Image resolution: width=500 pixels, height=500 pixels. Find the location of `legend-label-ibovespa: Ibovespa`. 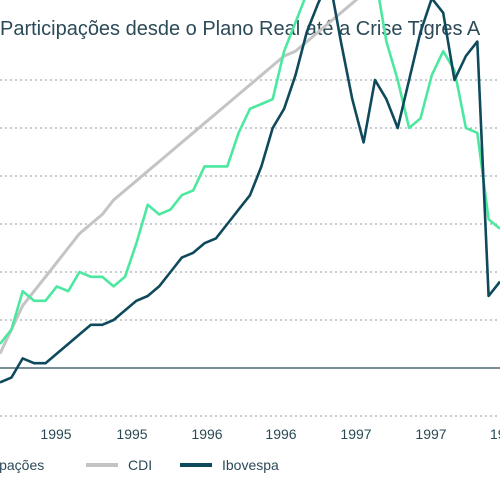

legend-label-ibovespa: Ibovespa is located at coordinates (250, 465).